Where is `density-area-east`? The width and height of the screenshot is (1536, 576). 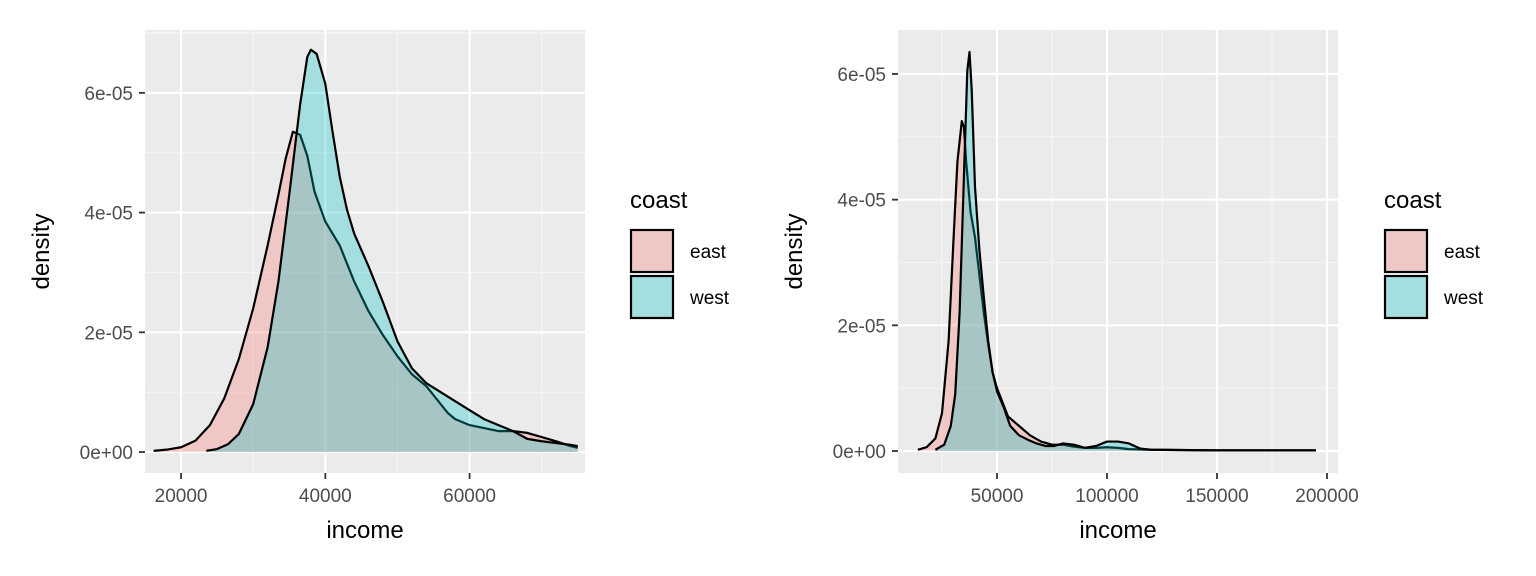
density-area-east is located at coordinates (1116, 286).